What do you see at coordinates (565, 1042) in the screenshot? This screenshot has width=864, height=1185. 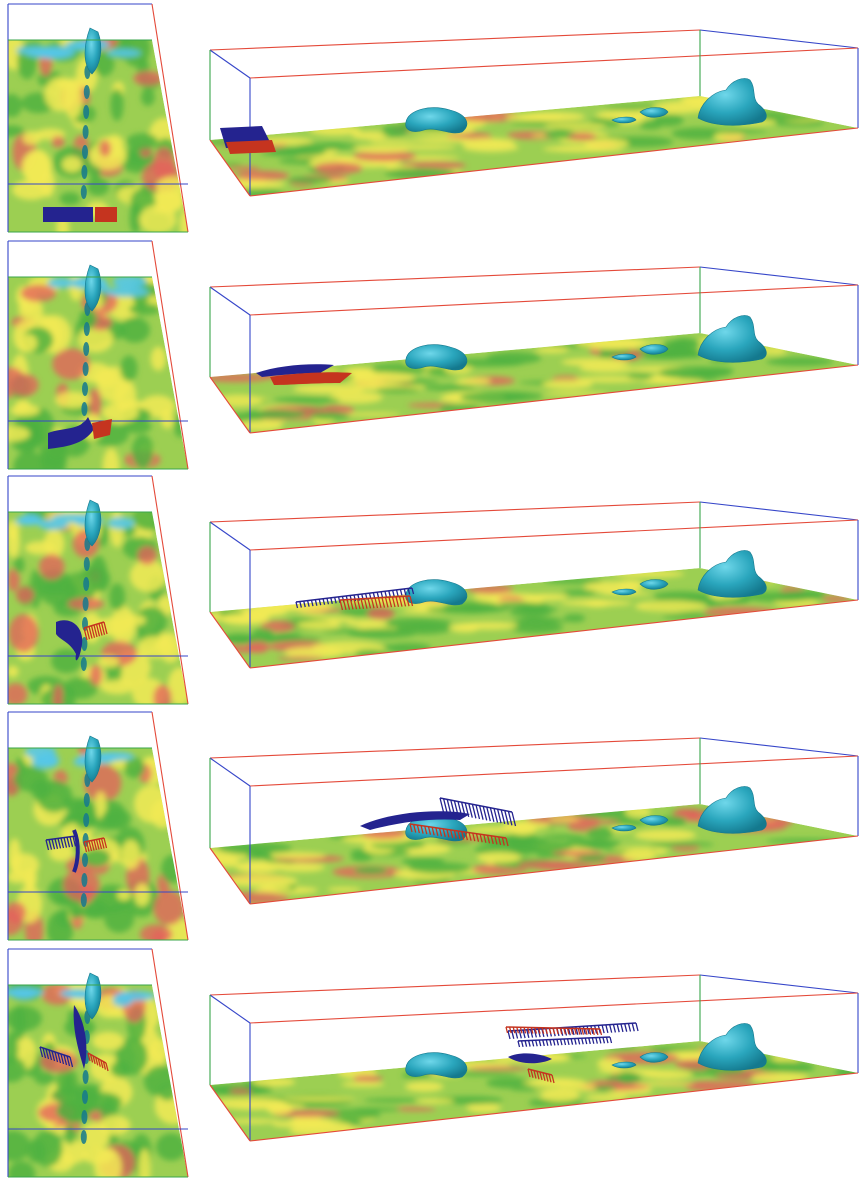 I see `blue-sheet-strip` at bounding box center [565, 1042].